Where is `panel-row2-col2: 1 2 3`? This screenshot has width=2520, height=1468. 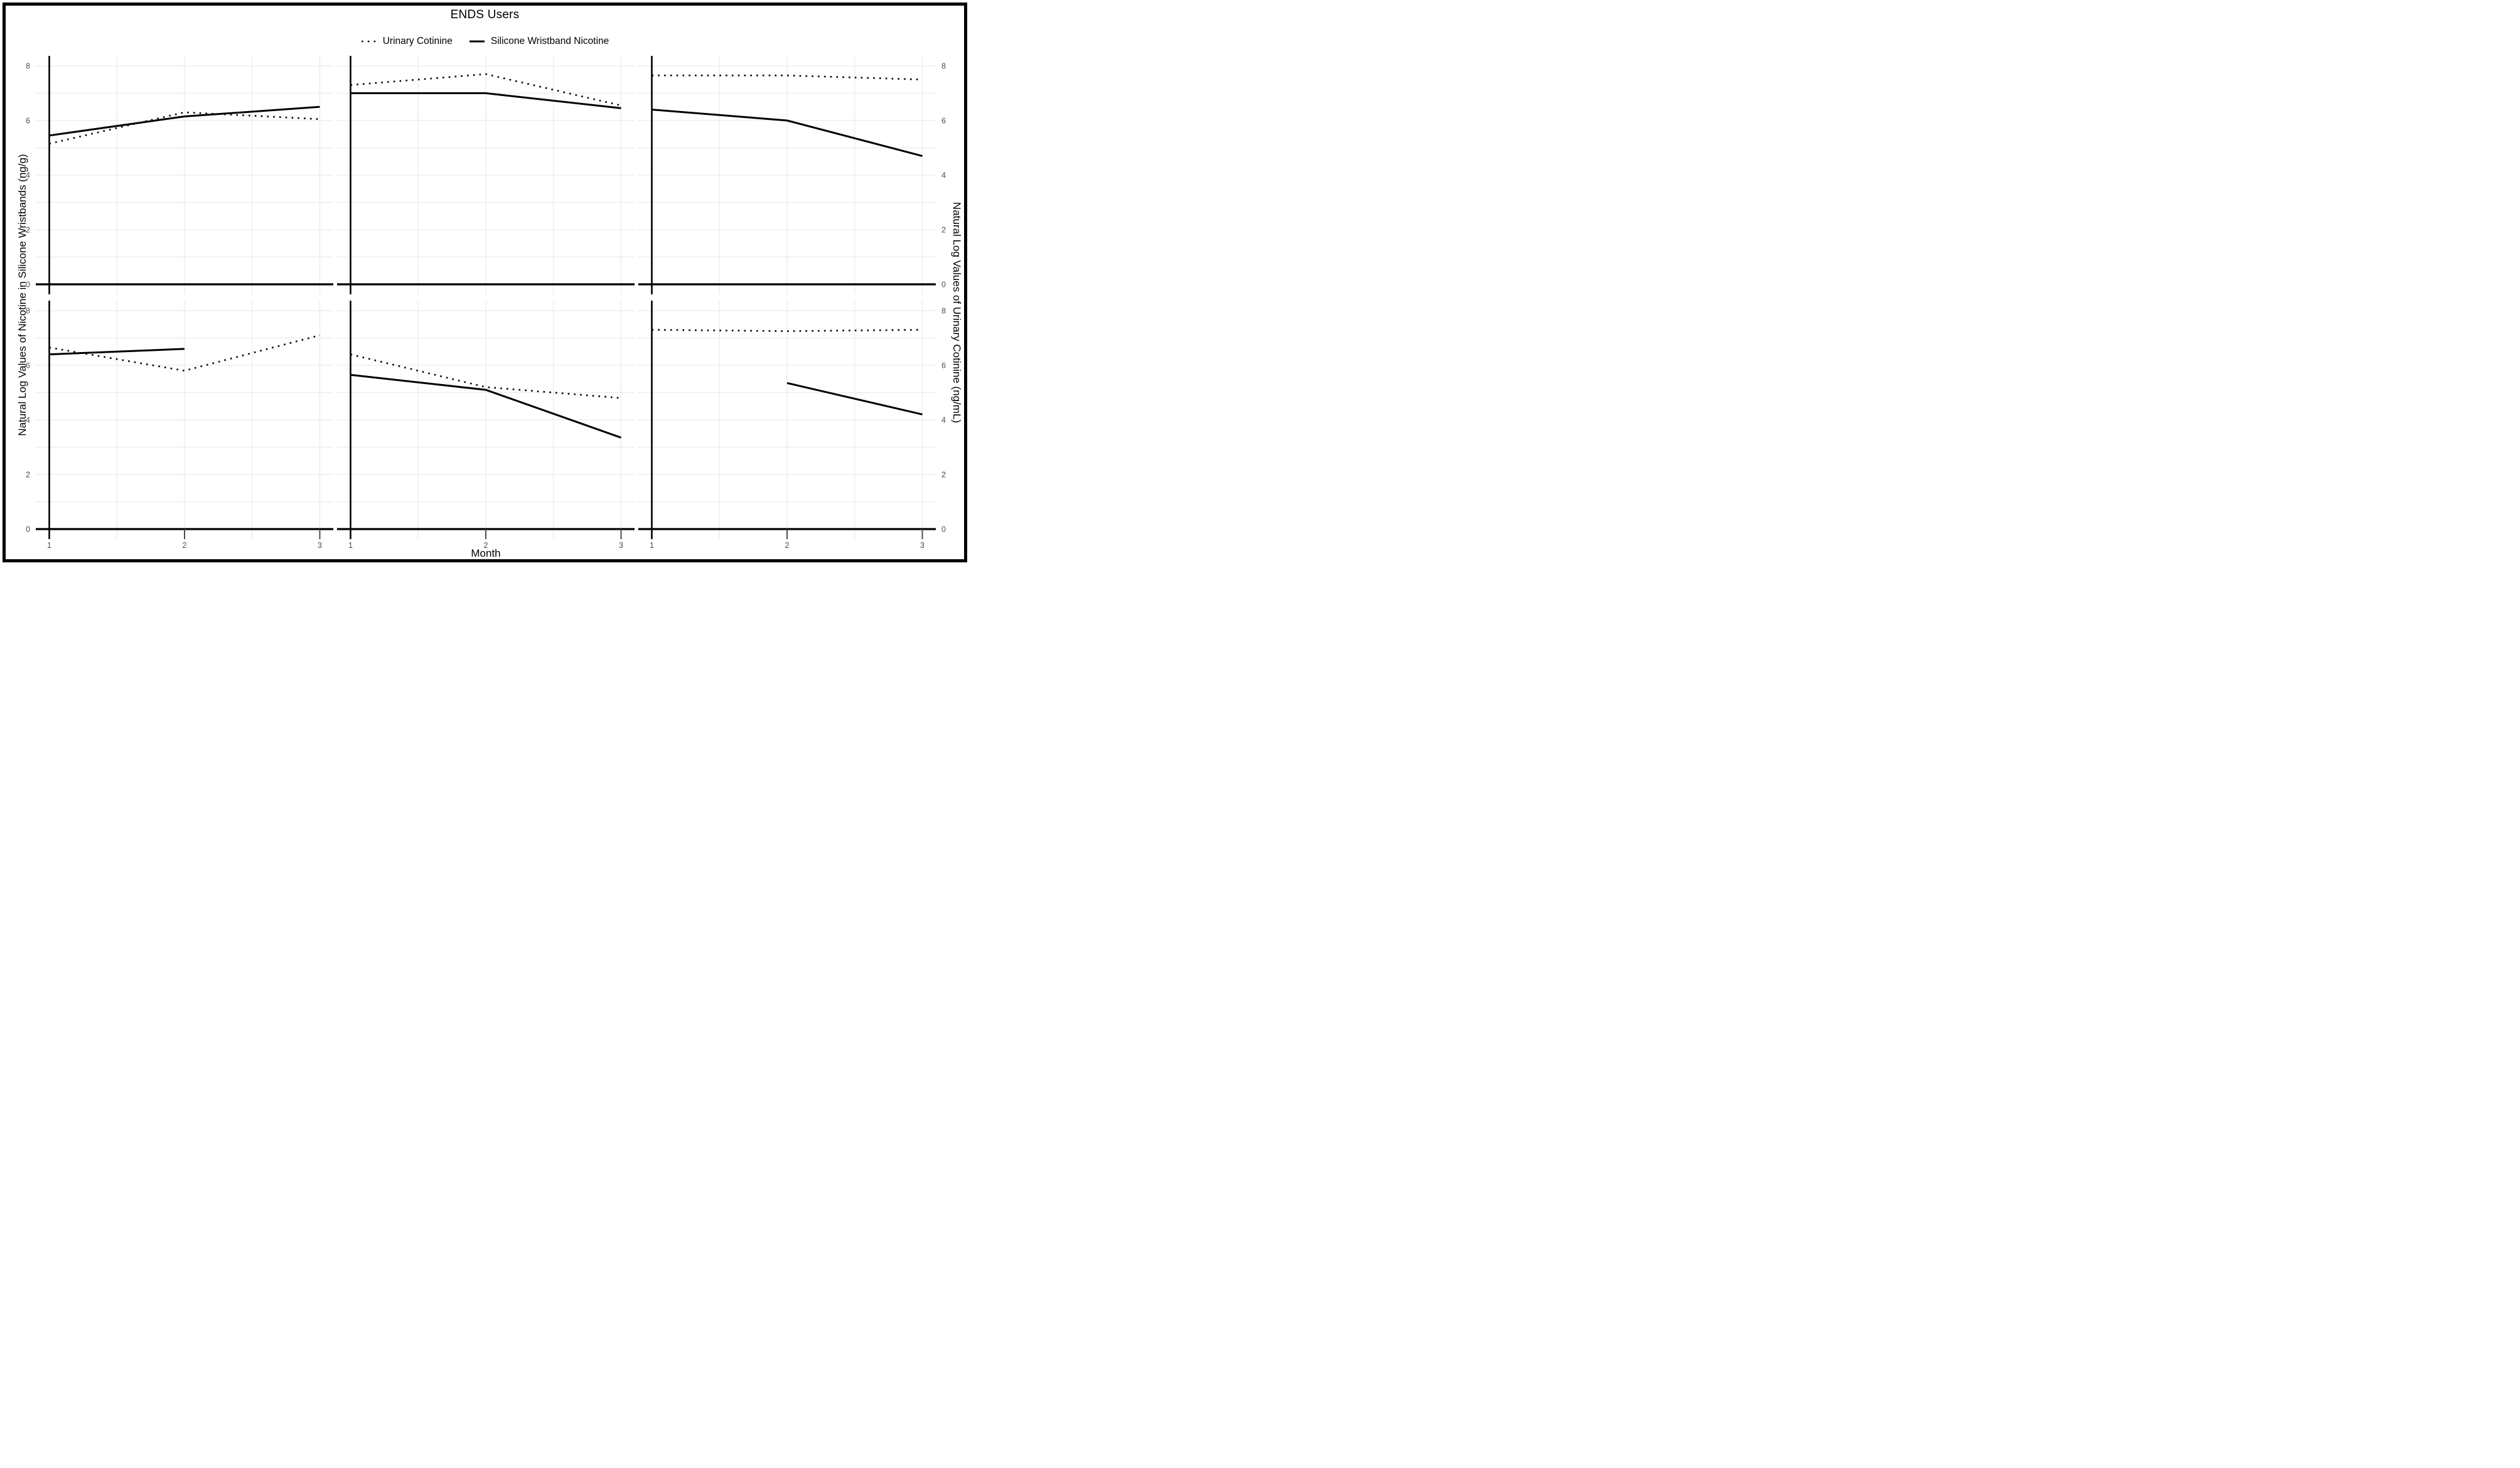
panel-row2-col2: 1 2 3 is located at coordinates (486, 425).